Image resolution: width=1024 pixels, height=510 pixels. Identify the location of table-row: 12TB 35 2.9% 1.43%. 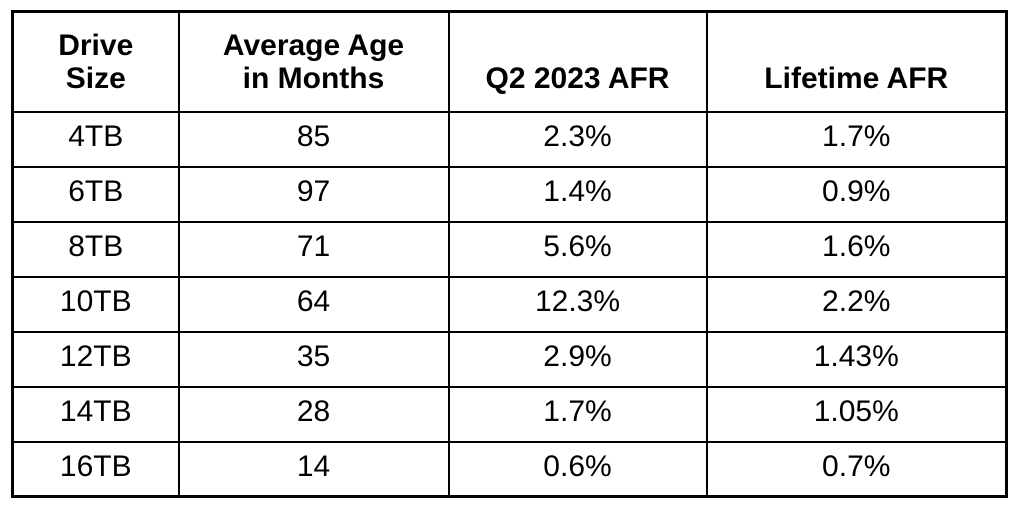
(509, 359).